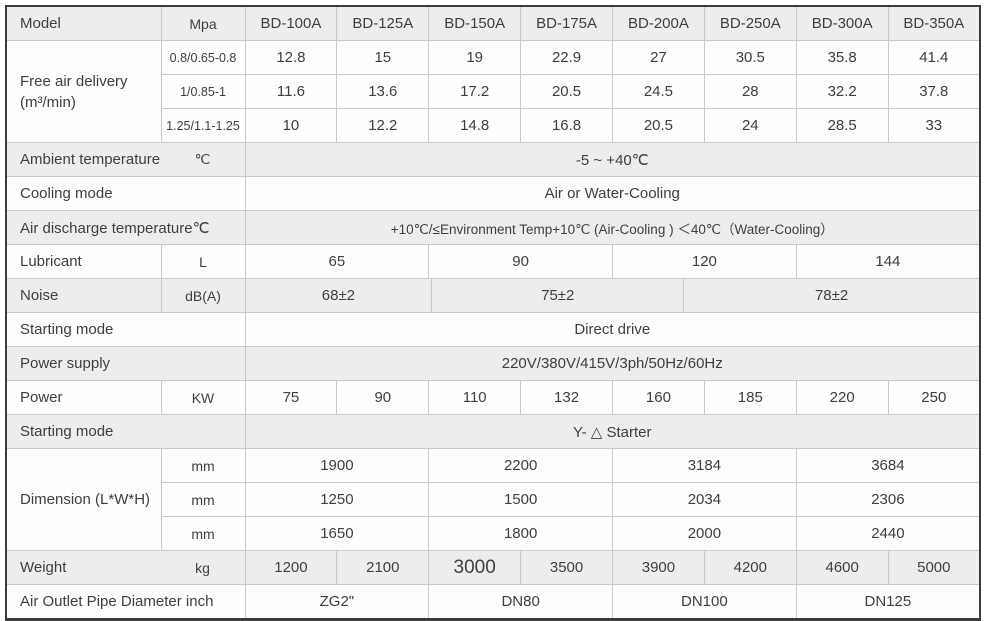 This screenshot has height=621, width=986. Describe the element at coordinates (842, 397) in the screenshot. I see `power-value: 220` at that location.